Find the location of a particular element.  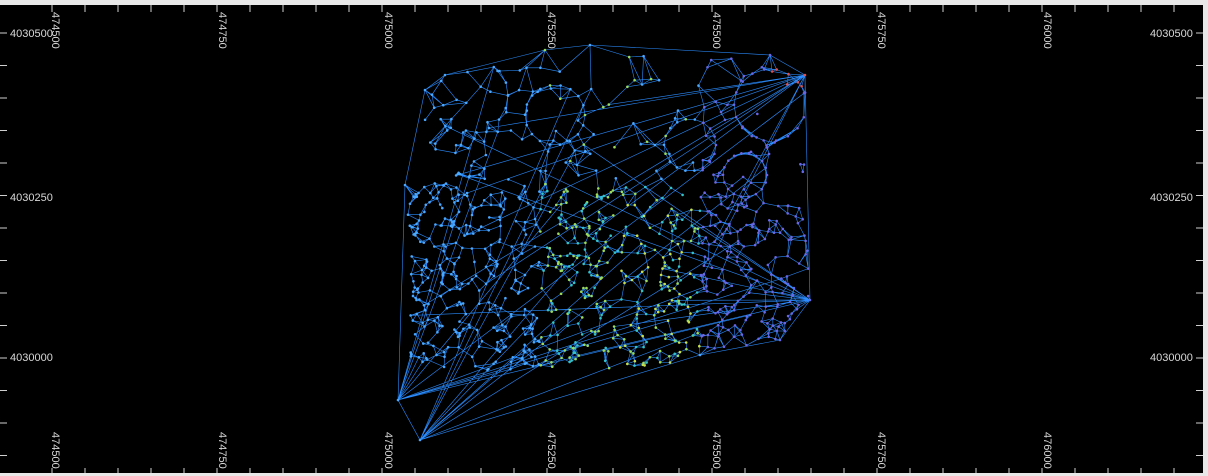

x-label-top-5: 475500 is located at coordinates (716, 30).